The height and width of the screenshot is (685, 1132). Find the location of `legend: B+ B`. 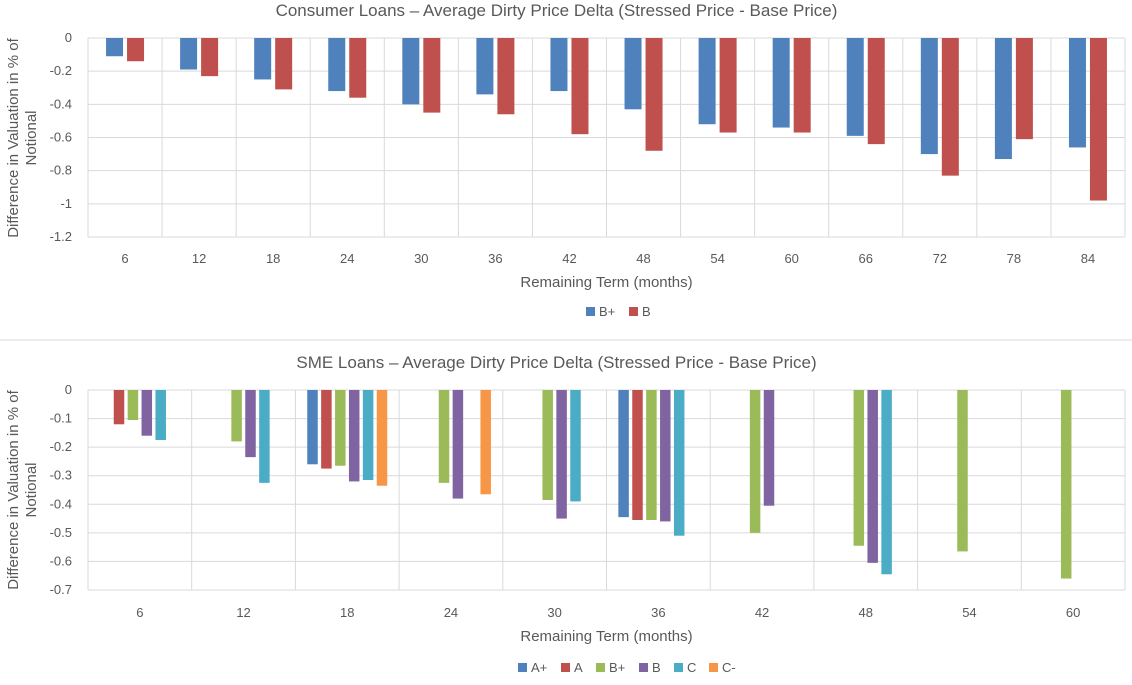

legend: B+ B is located at coordinates (618, 311).